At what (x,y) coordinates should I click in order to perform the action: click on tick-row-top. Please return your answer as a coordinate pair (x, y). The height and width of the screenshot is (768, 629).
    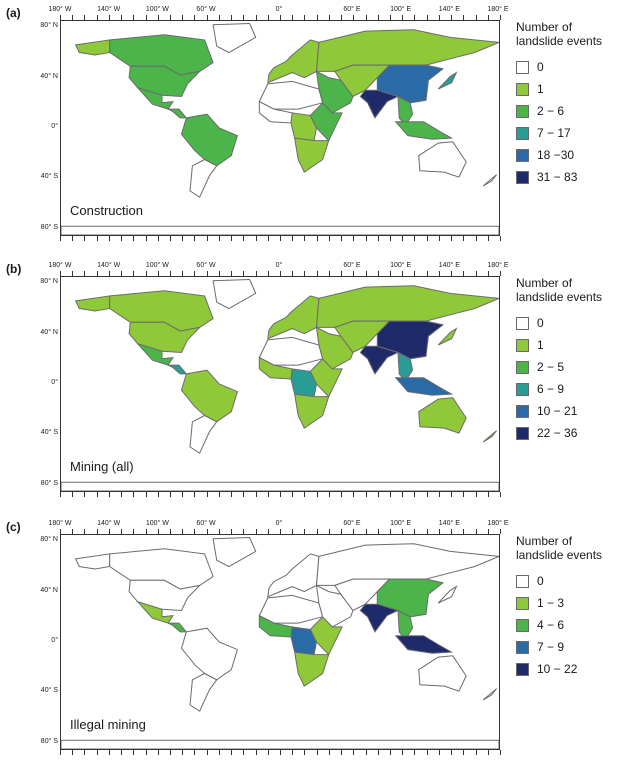
    Looking at the image, I should click on (280, 531).